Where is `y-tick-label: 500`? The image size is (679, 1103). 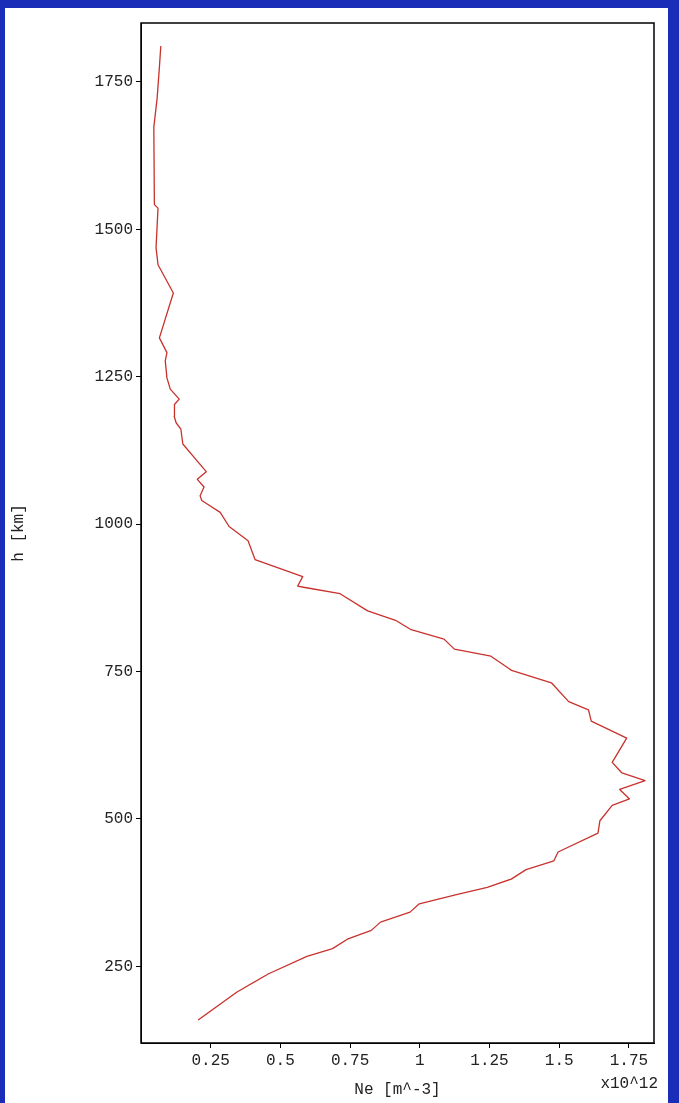
y-tick-label: 500 is located at coordinates (118, 819).